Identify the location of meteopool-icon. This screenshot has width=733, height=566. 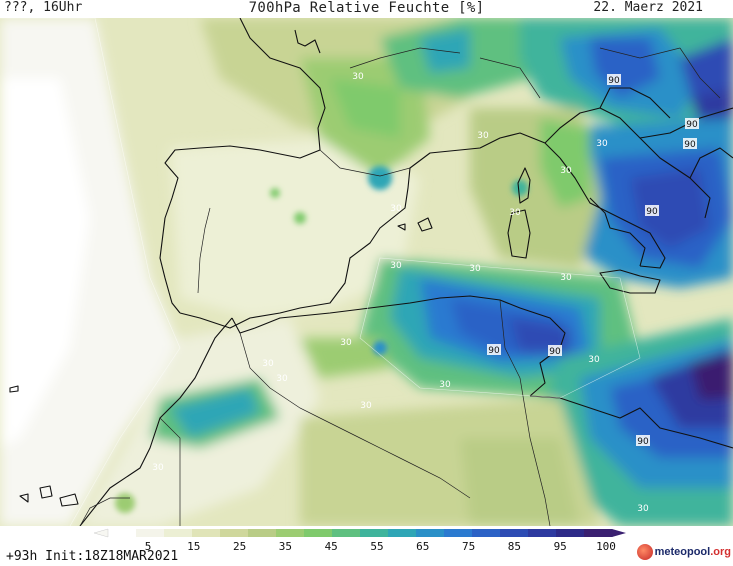
(644, 552).